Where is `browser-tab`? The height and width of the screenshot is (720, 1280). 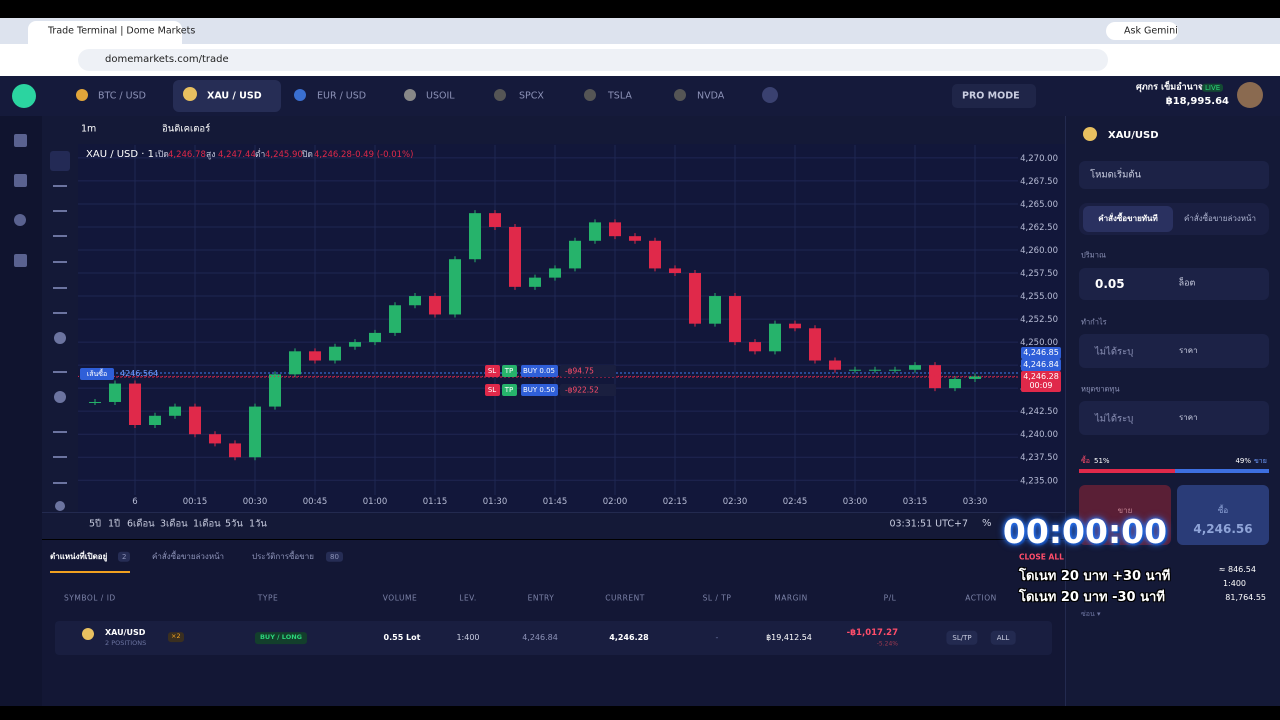 browser-tab is located at coordinates (105, 32).